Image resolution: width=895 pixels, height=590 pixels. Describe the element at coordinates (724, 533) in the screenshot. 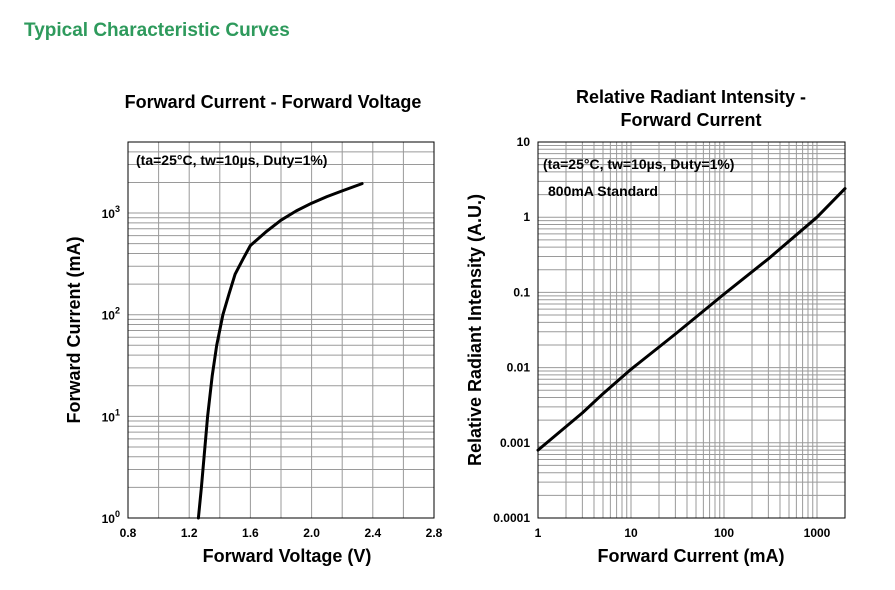

I see `chart2-x-tick-label: 100` at that location.